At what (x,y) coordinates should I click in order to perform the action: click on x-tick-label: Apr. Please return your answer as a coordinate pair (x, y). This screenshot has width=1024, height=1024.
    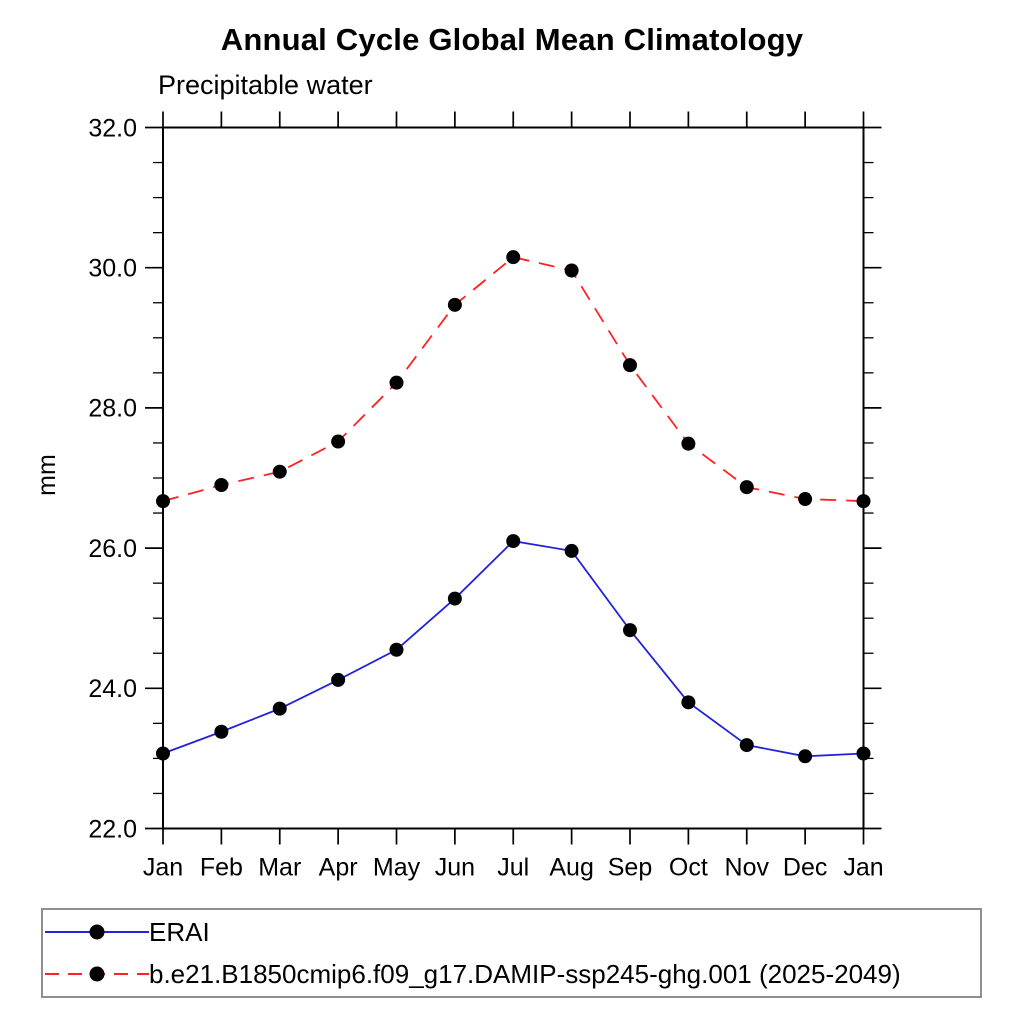
    Looking at the image, I should click on (338, 868).